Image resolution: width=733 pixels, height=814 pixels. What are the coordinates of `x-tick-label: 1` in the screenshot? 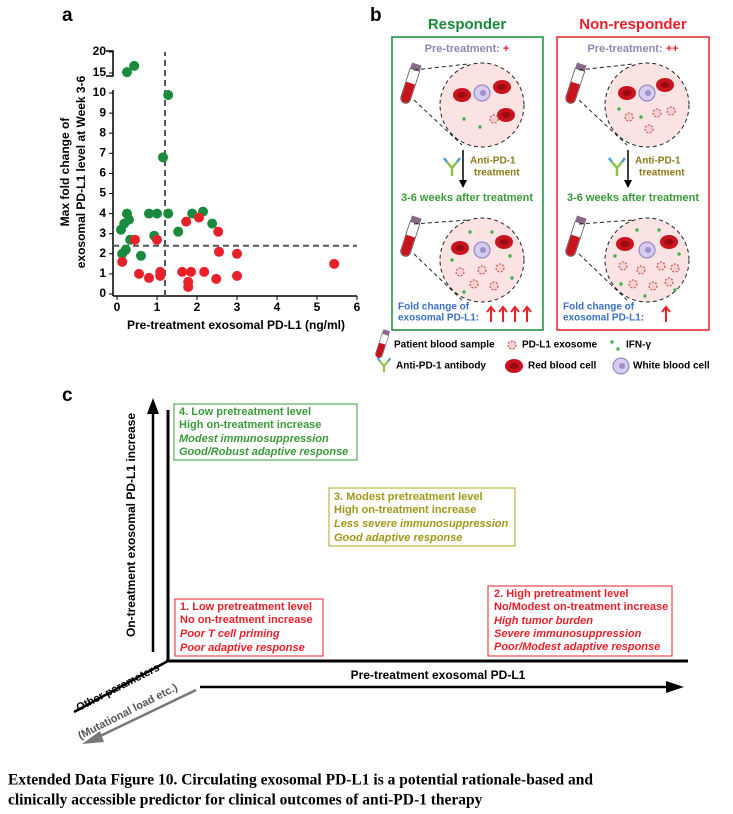 It's located at (157, 307).